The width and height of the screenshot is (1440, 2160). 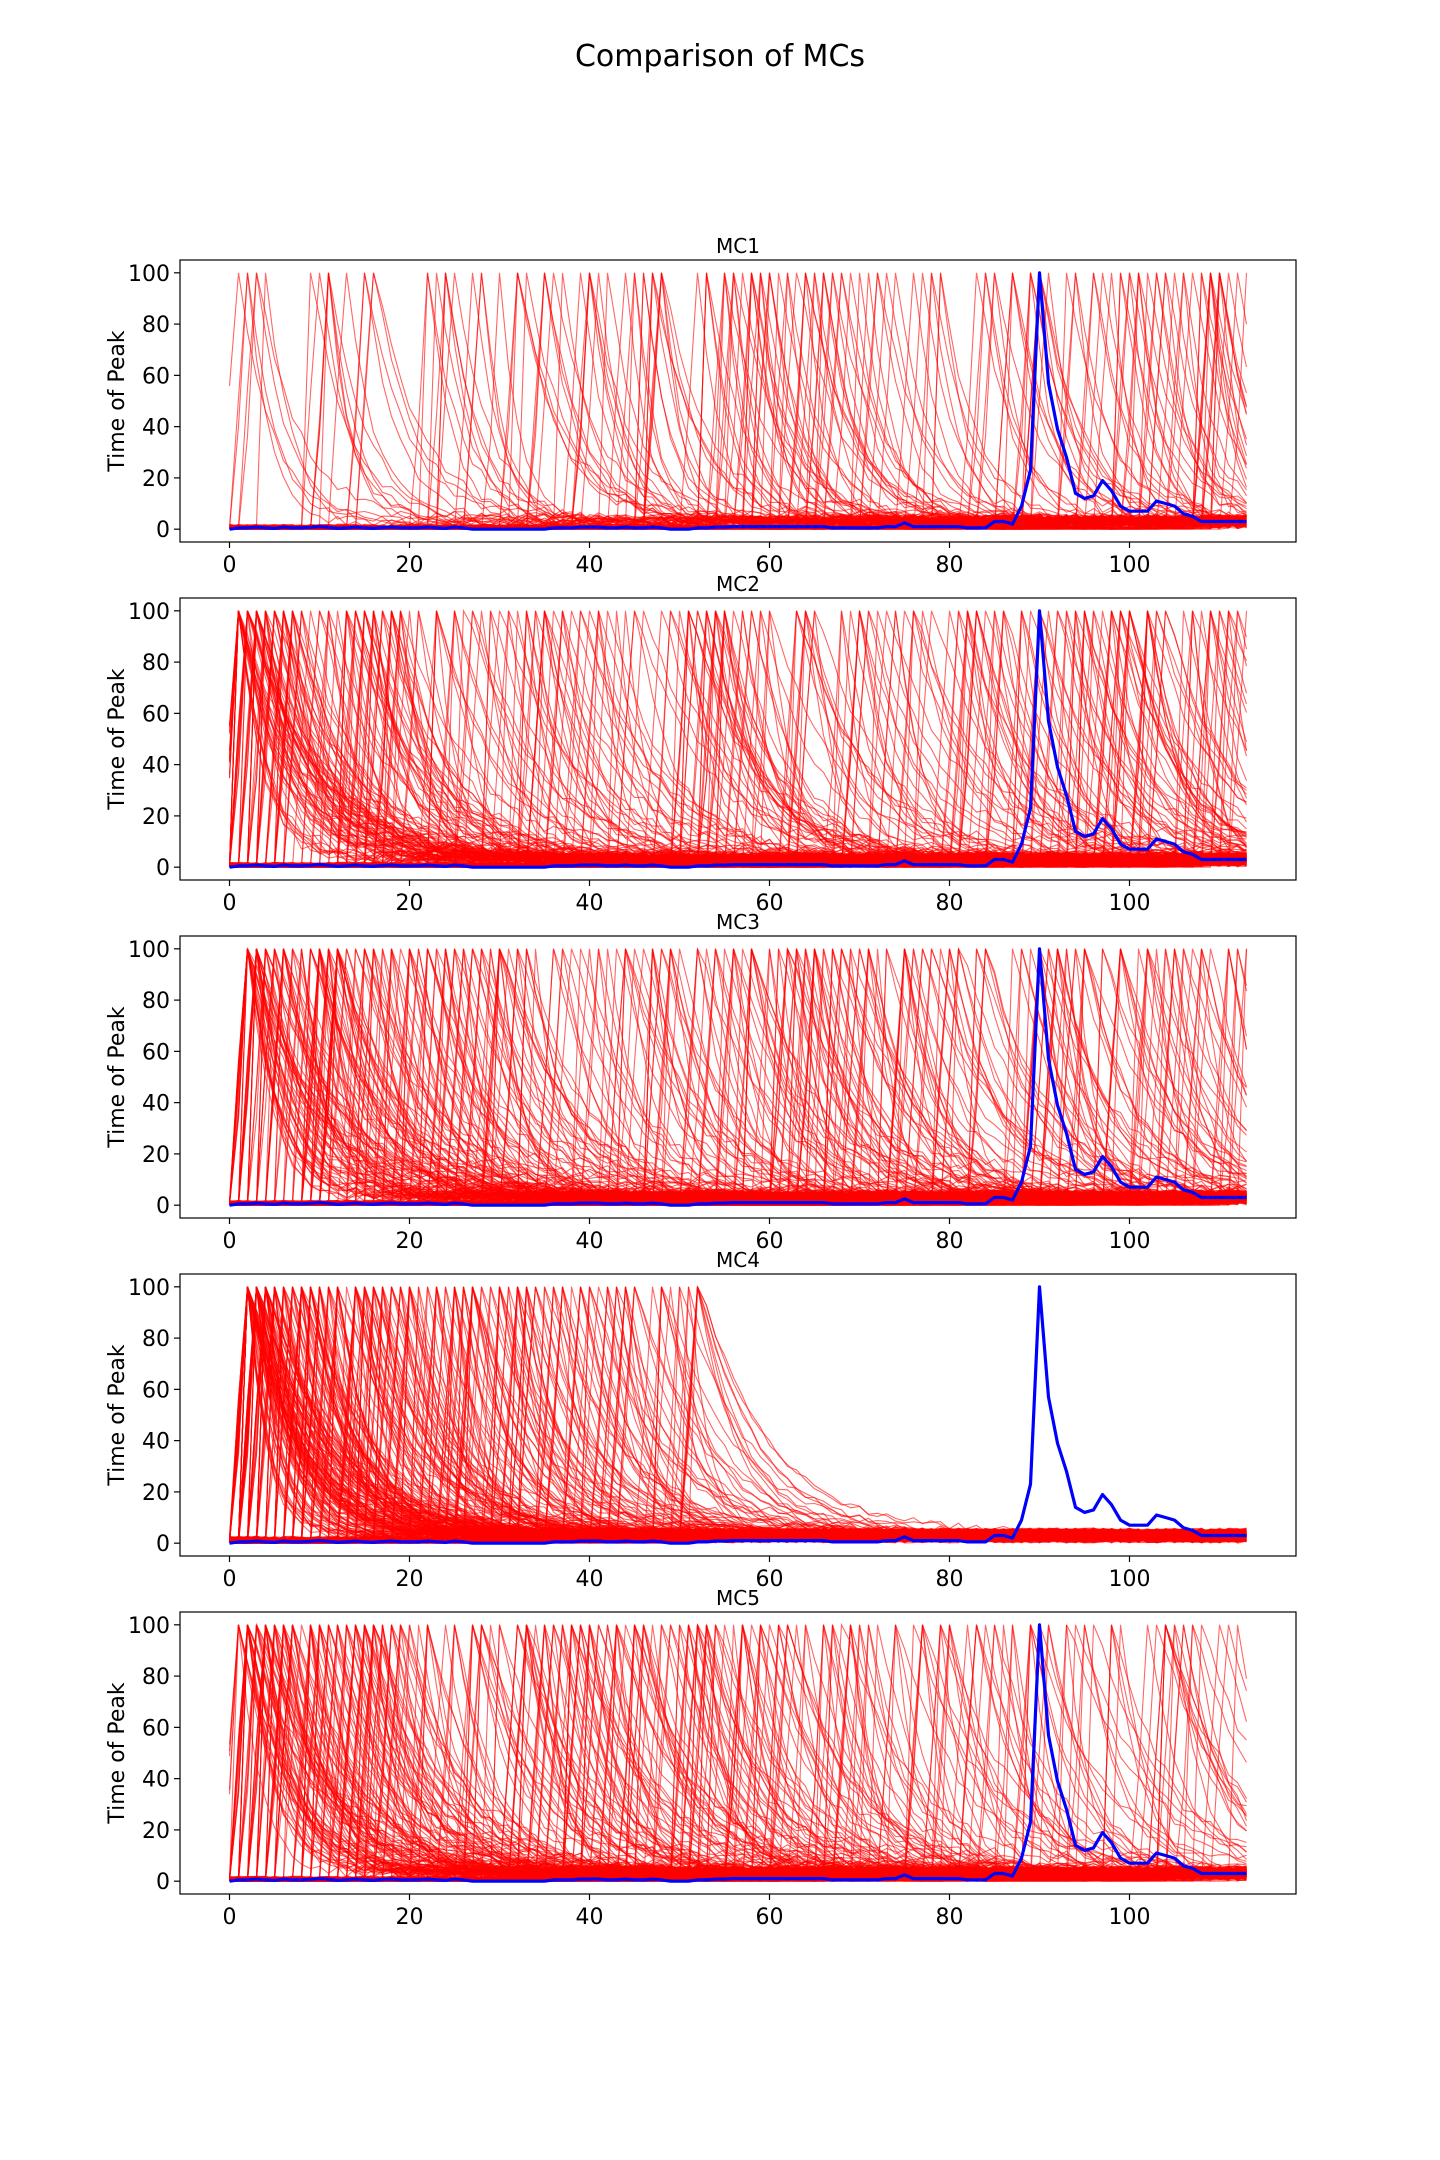 What do you see at coordinates (738, 1260) in the screenshot?
I see `subplot-title: MC4` at bounding box center [738, 1260].